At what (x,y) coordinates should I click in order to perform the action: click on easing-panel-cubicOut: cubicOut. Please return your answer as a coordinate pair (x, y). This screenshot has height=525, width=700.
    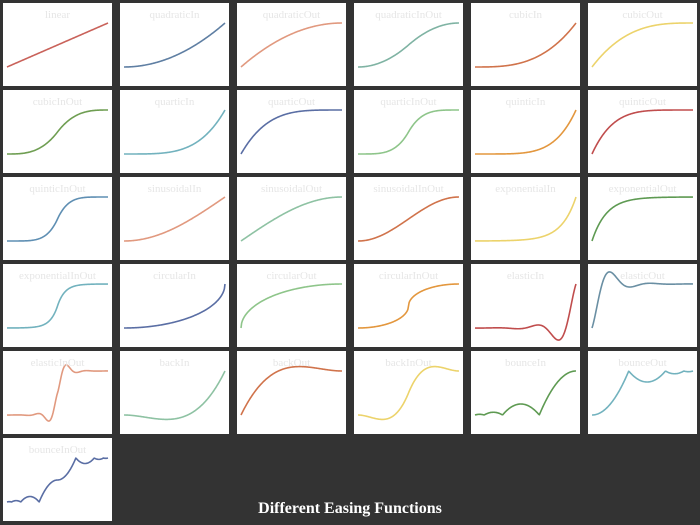
    Looking at the image, I should click on (642, 44).